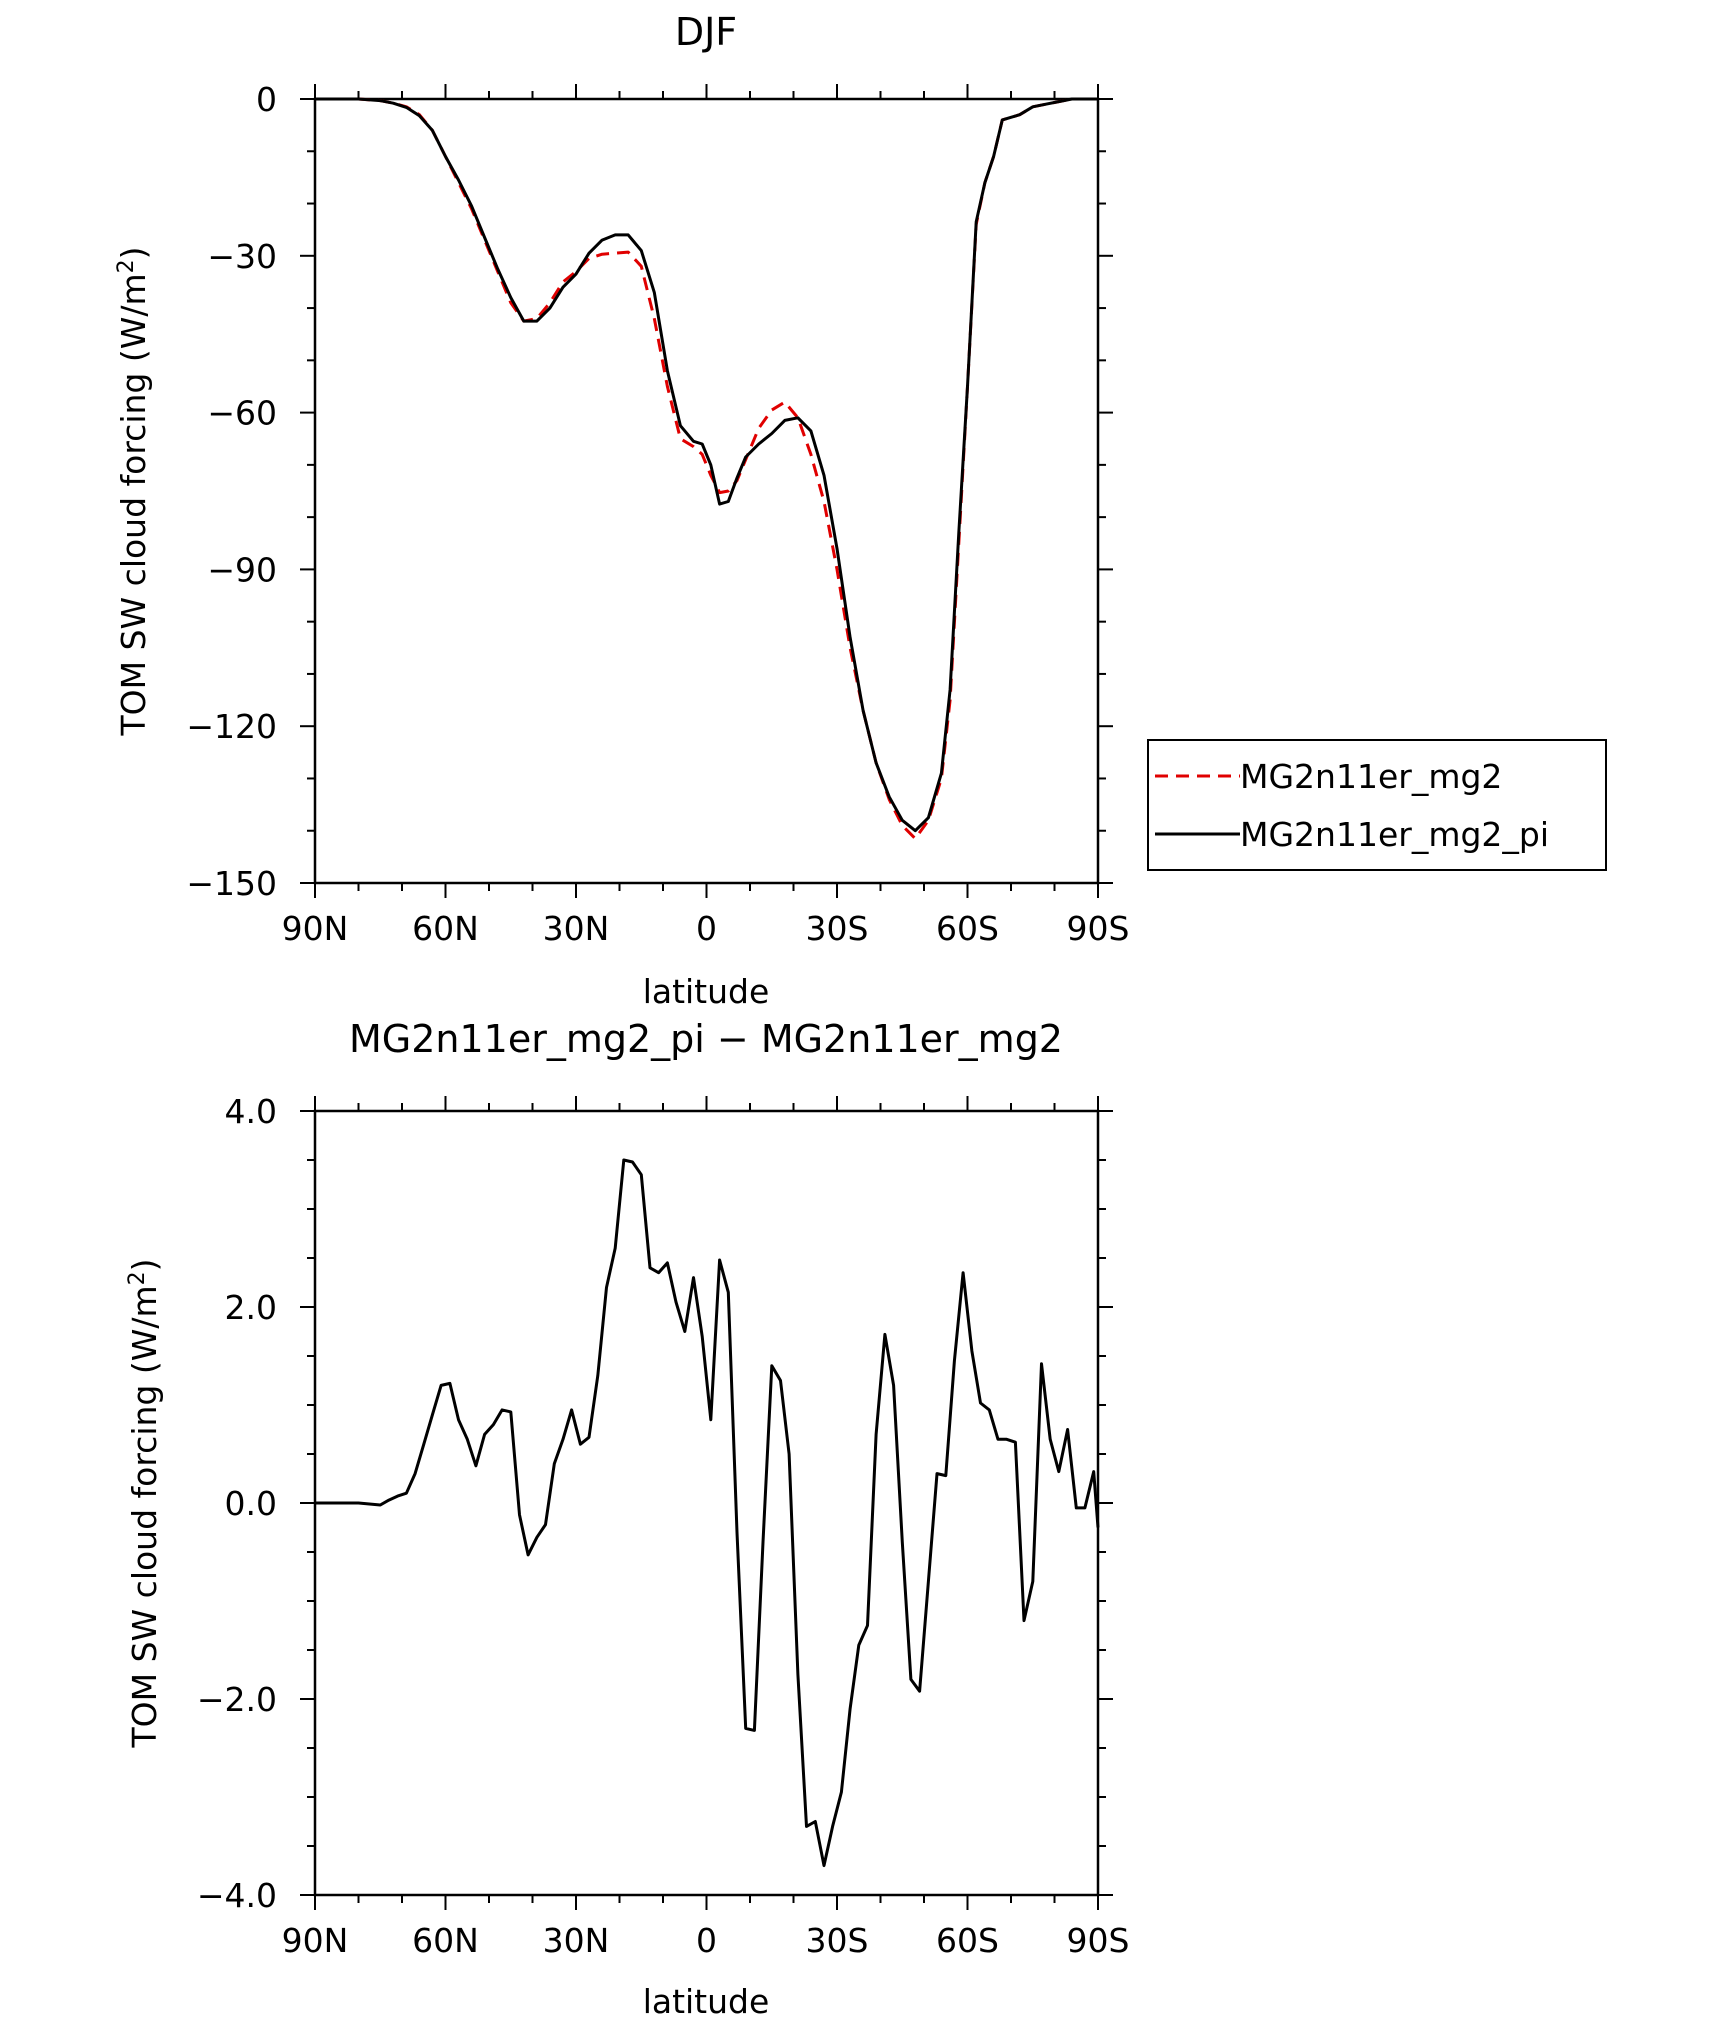  I want to click on top-x-tick-label: 0, so click(706, 928).